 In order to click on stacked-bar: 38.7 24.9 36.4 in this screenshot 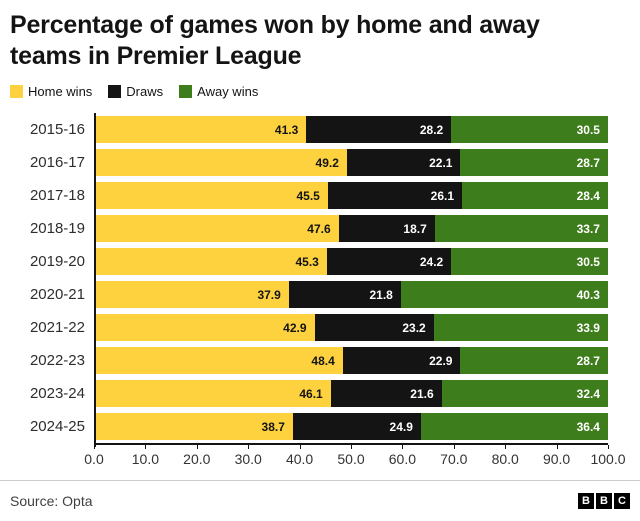, I will do `click(351, 426)`.